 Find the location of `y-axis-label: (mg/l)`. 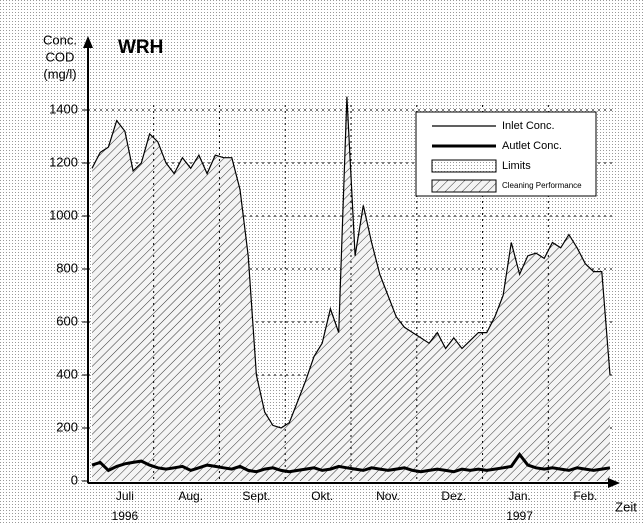

y-axis-label: (mg/l) is located at coordinates (59, 73).